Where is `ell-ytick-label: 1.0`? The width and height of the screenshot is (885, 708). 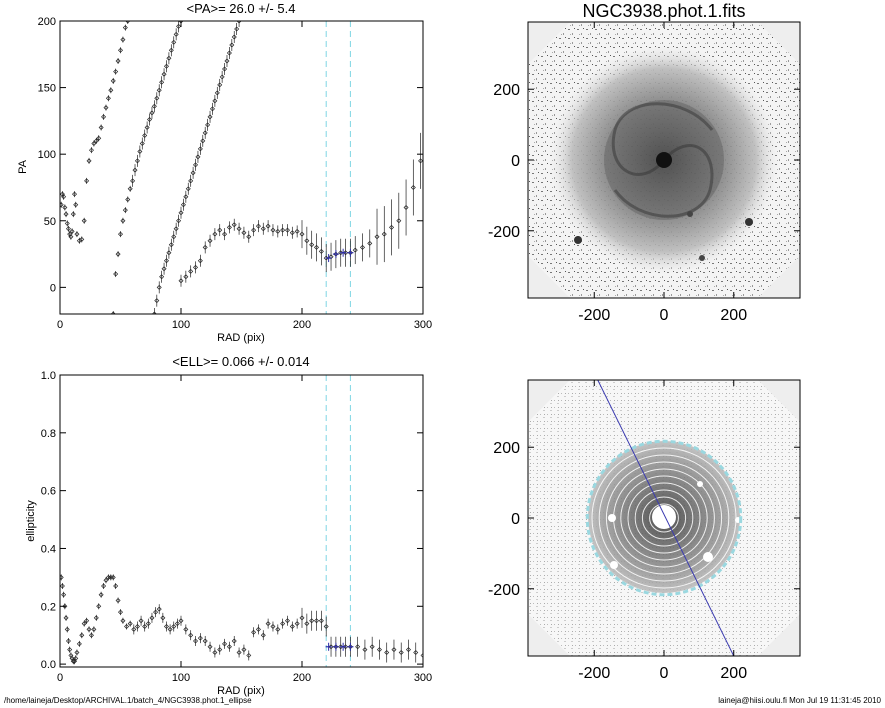 ell-ytick-label: 1.0 is located at coordinates (48, 376).